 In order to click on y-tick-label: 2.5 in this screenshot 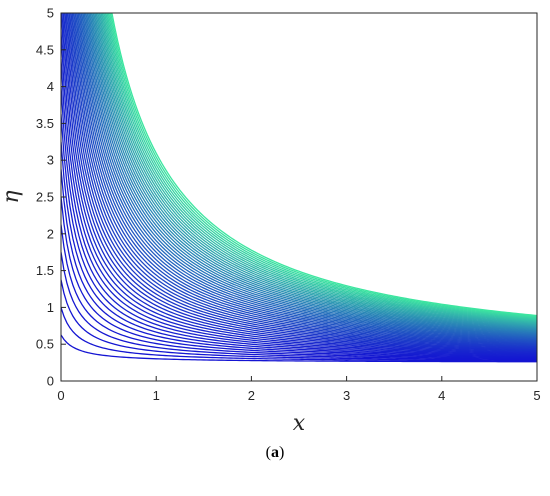, I will do `click(45, 197)`.